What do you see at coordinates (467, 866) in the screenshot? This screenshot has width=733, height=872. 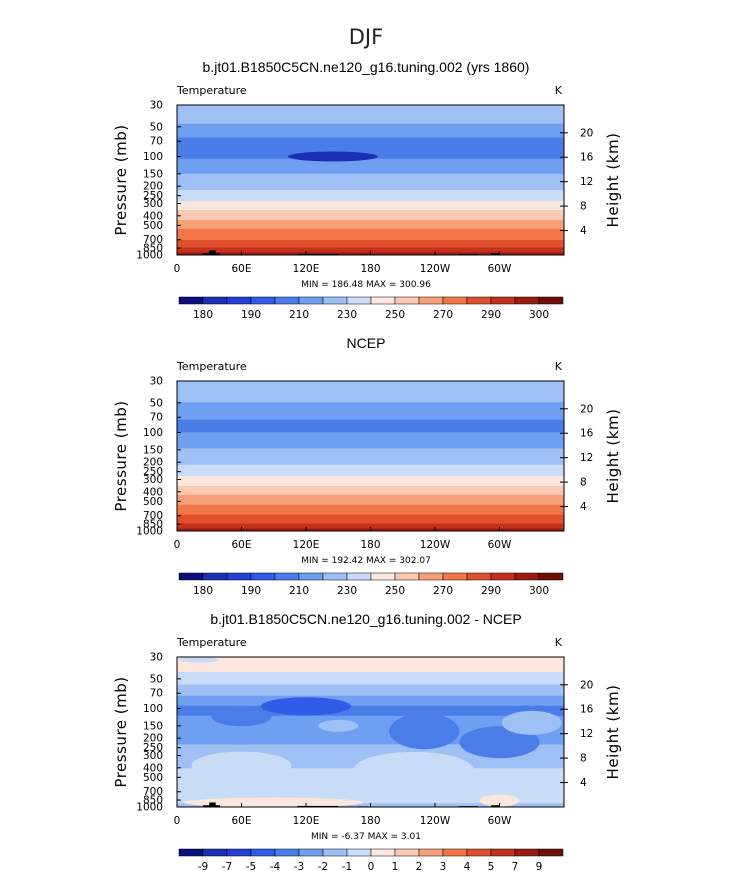 I see `colorbar-label: 4` at bounding box center [467, 866].